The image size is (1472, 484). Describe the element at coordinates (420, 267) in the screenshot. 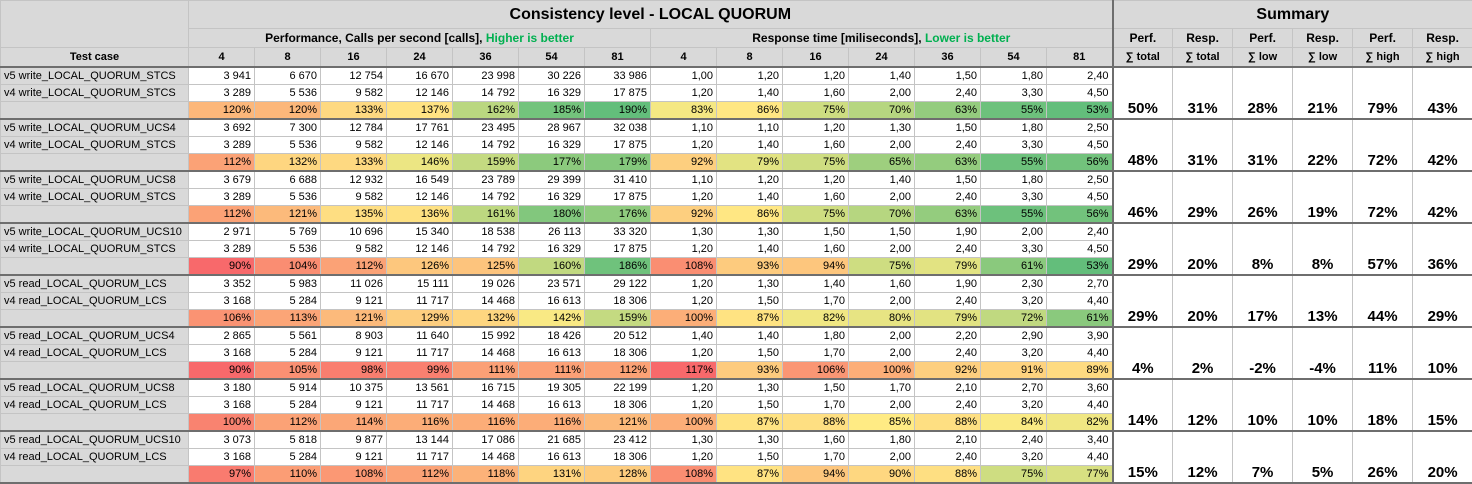

I see `perf-ratio-cell: 126%` at that location.